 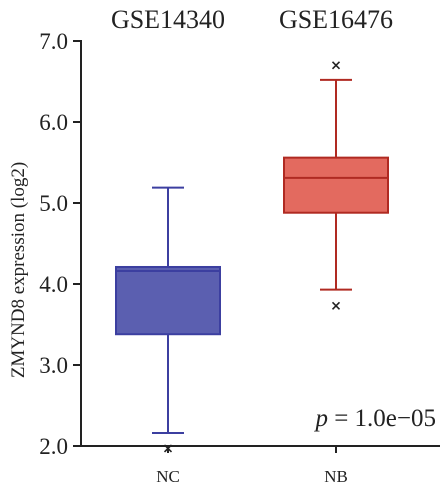 What do you see at coordinates (18, 270) in the screenshot?
I see `y-axis-label: ZMYND8 expression (log2)` at bounding box center [18, 270].